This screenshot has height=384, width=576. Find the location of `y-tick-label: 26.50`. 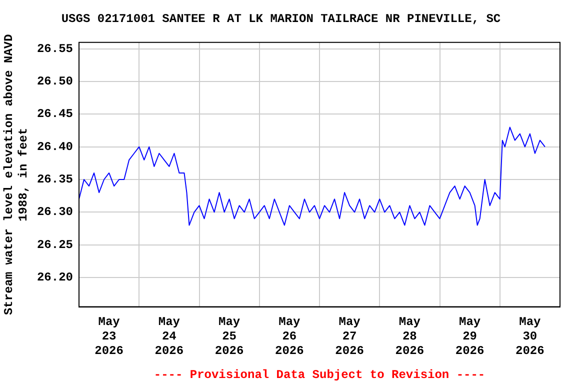

y-tick-label: 26.50 is located at coordinates (54, 81).